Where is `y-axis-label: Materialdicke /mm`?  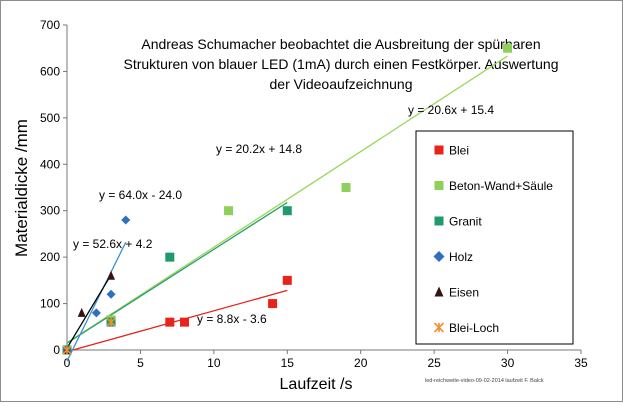
y-axis-label: Materialdicke /mm is located at coordinates (21, 188).